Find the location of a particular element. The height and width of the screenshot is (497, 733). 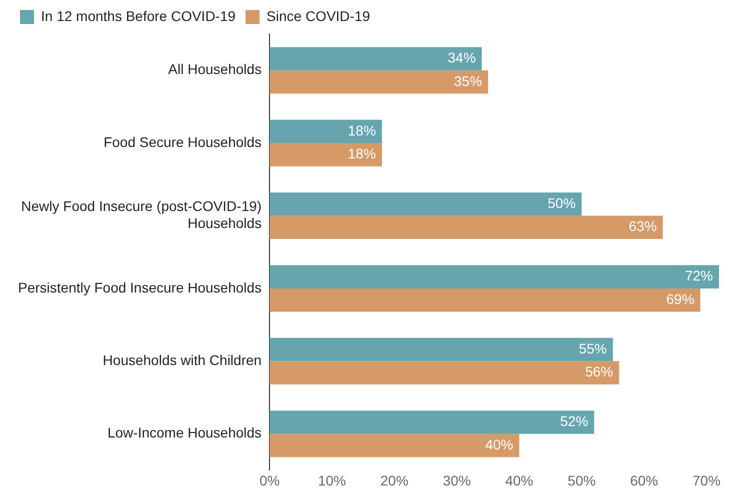

x-tick-label: 0% is located at coordinates (269, 480).